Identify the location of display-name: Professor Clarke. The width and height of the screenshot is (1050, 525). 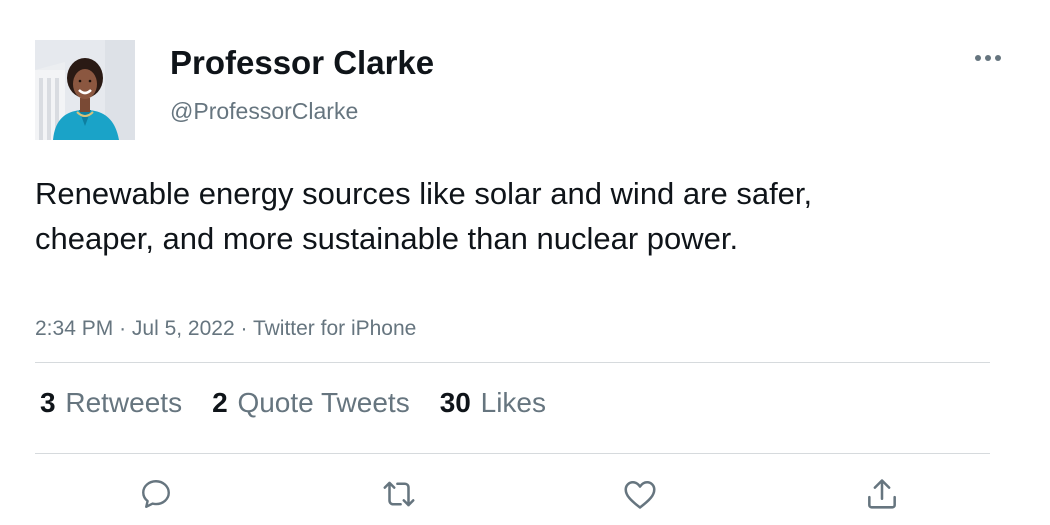
(302, 62).